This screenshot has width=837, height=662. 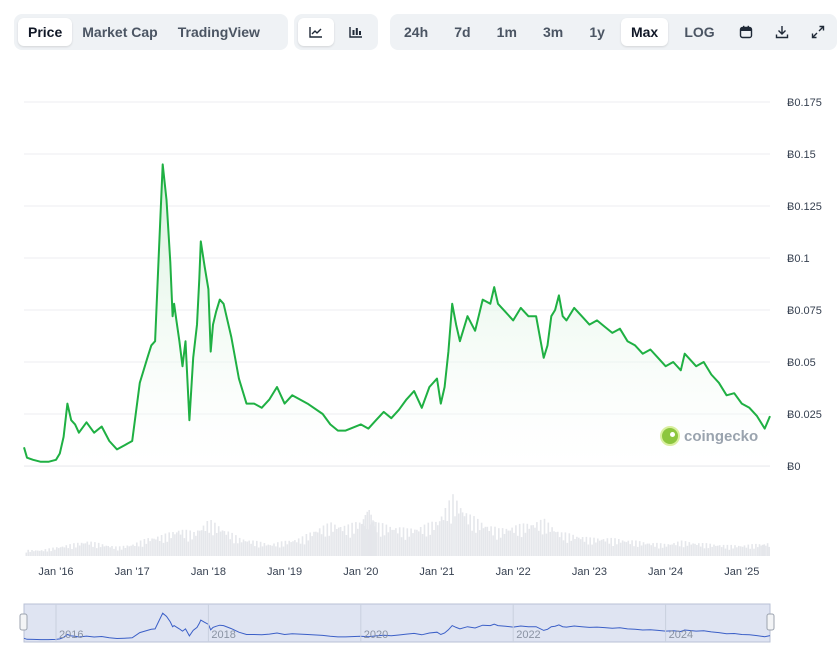 What do you see at coordinates (804, 285) in the screenshot?
I see `y-axis: Ƀ0 Ƀ0.025 Ƀ0.05 Ƀ0.075 Ƀ0.1 Ƀ0.125 Ƀ0.15 Ƀ0.175` at bounding box center [804, 285].